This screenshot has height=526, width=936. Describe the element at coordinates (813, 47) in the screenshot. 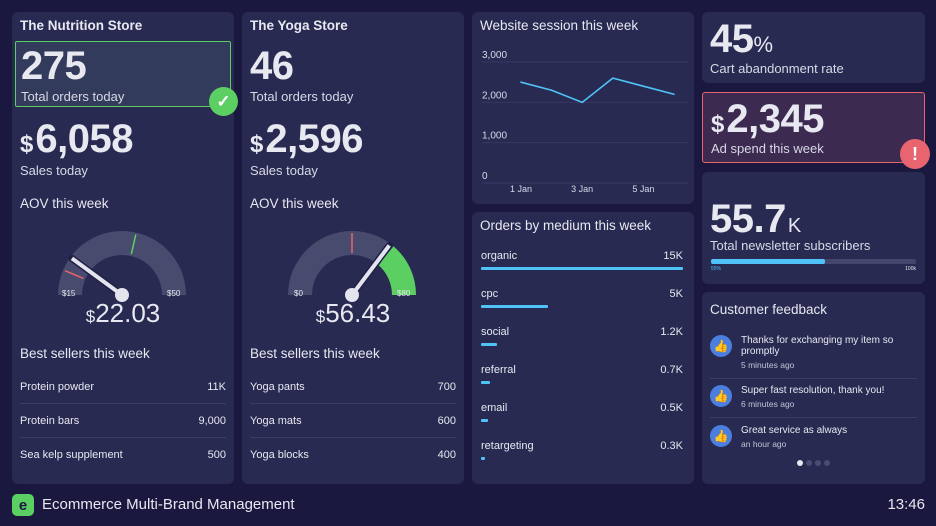

I see `cart-abandonment-panel: 45% Cart abandonment rate` at that location.